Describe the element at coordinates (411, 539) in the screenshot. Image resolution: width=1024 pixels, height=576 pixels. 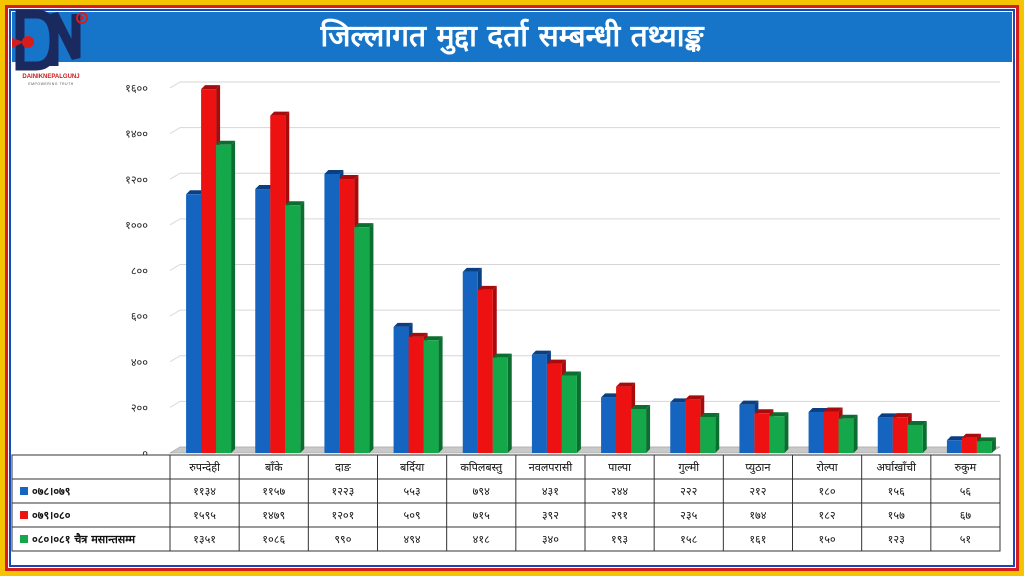
I see `table-cell: ४९४` at that location.